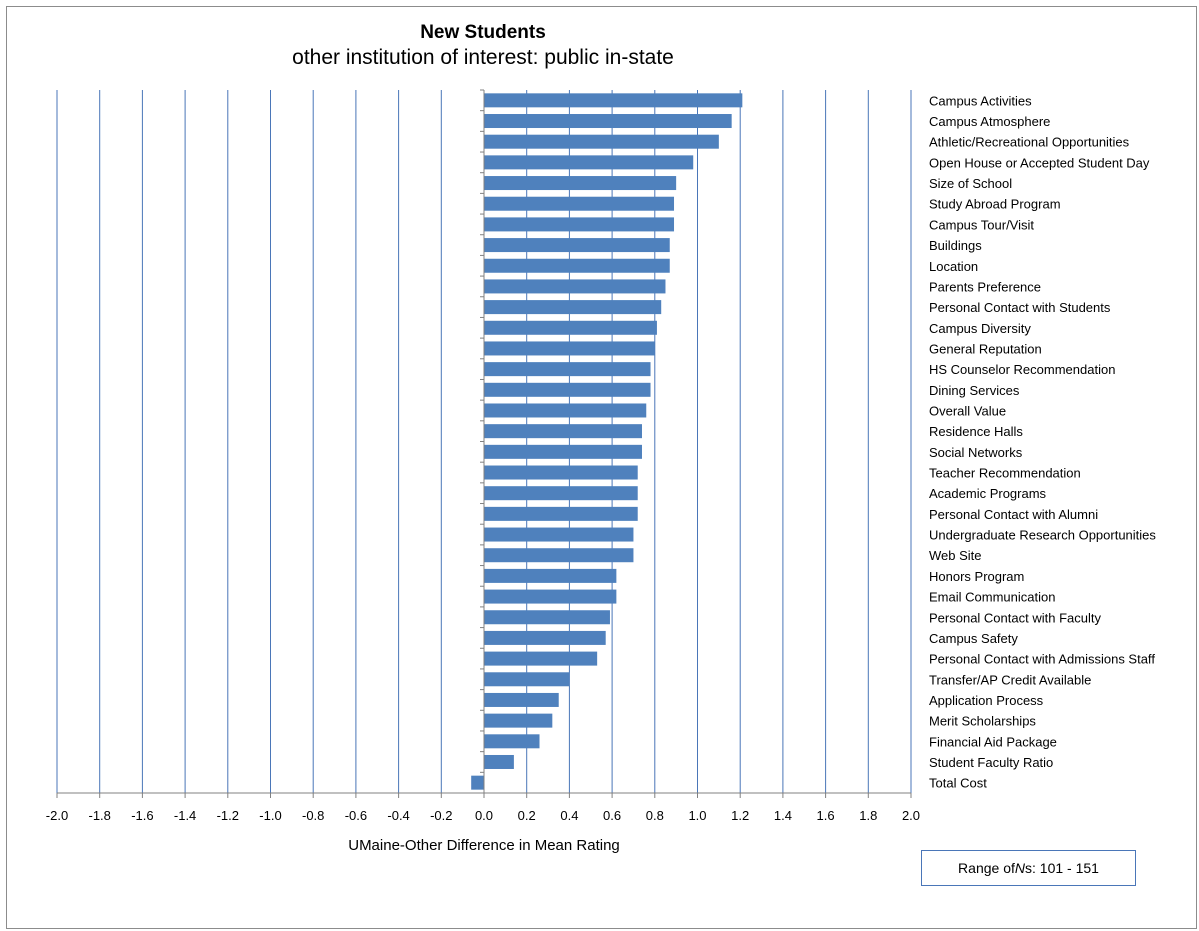  Describe the element at coordinates (441, 815) in the screenshot. I see `x-tick-label: -0.2` at that location.